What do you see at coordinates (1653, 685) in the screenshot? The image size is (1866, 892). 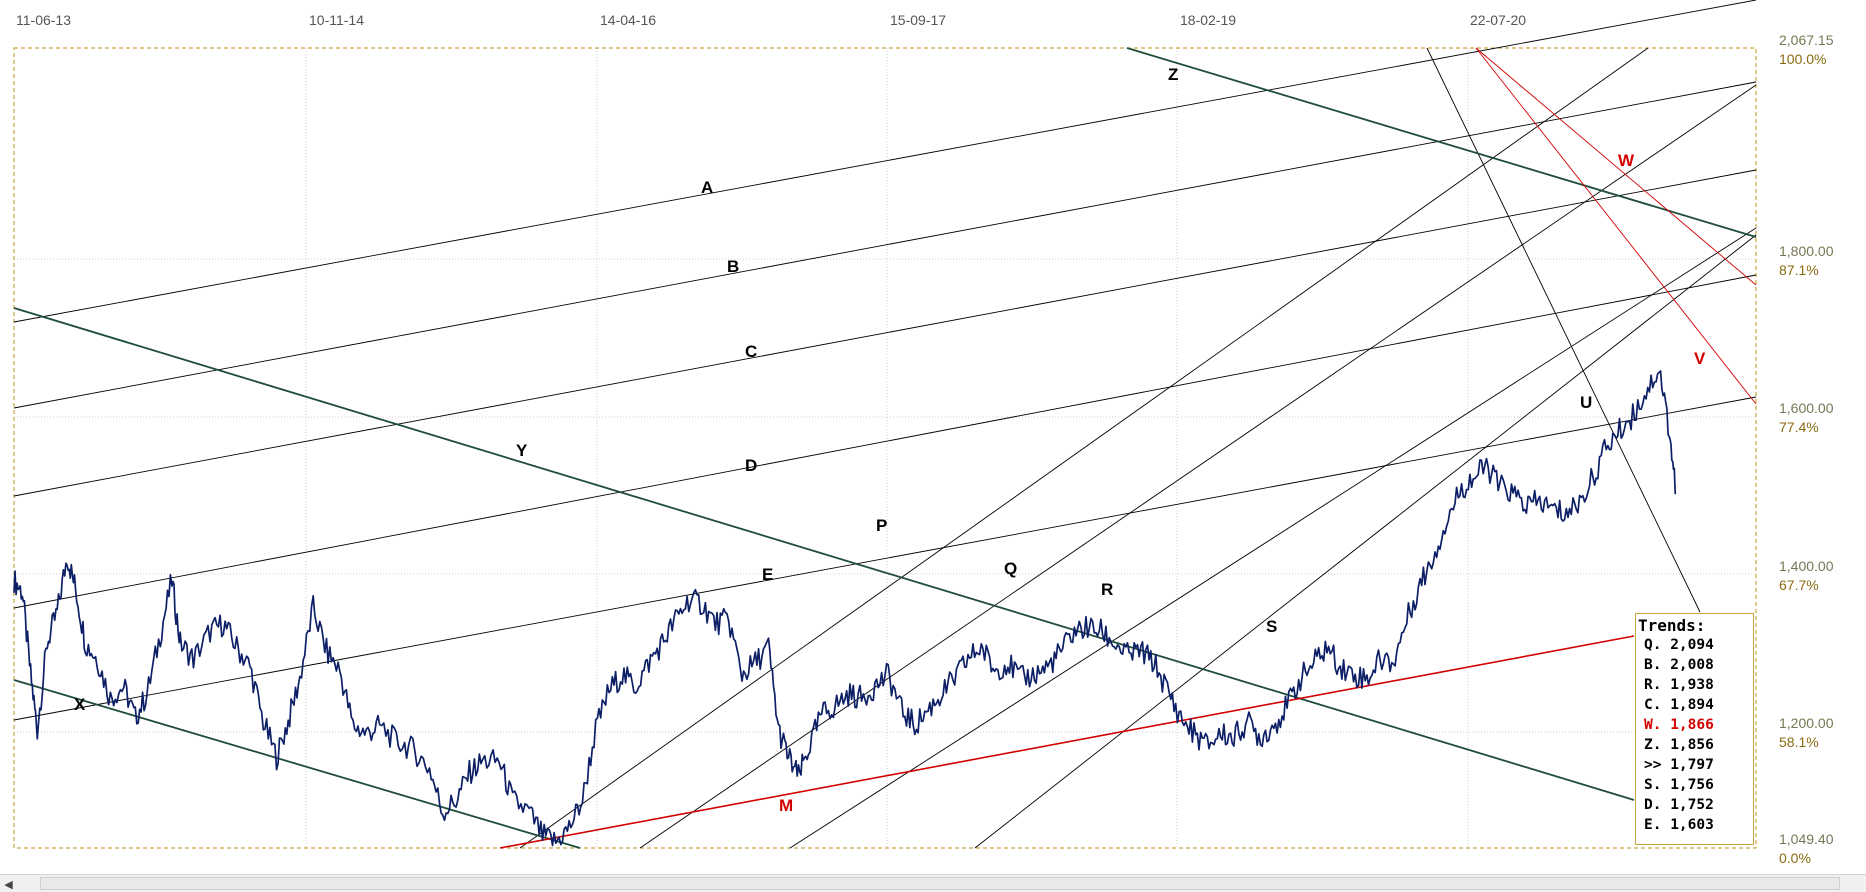 I see `trend-name: R.` at bounding box center [1653, 685].